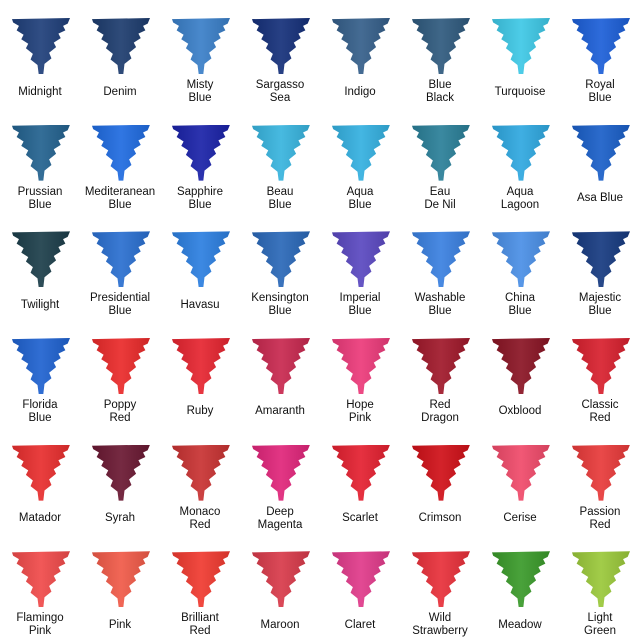 This screenshot has height=640, width=640. I want to click on ink-swatch-card: Midnight, so click(40, 53).